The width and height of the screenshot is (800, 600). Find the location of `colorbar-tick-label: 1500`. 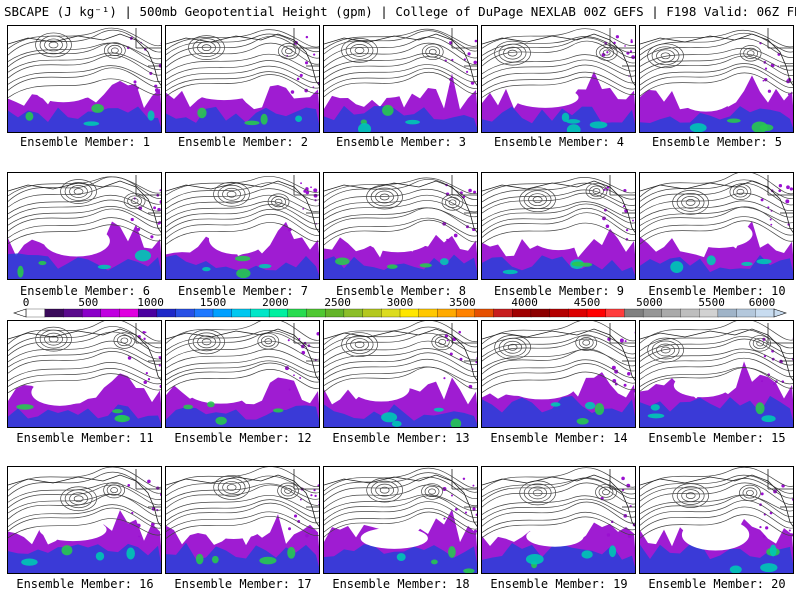

colorbar-tick-label: 1500 is located at coordinates (213, 302).